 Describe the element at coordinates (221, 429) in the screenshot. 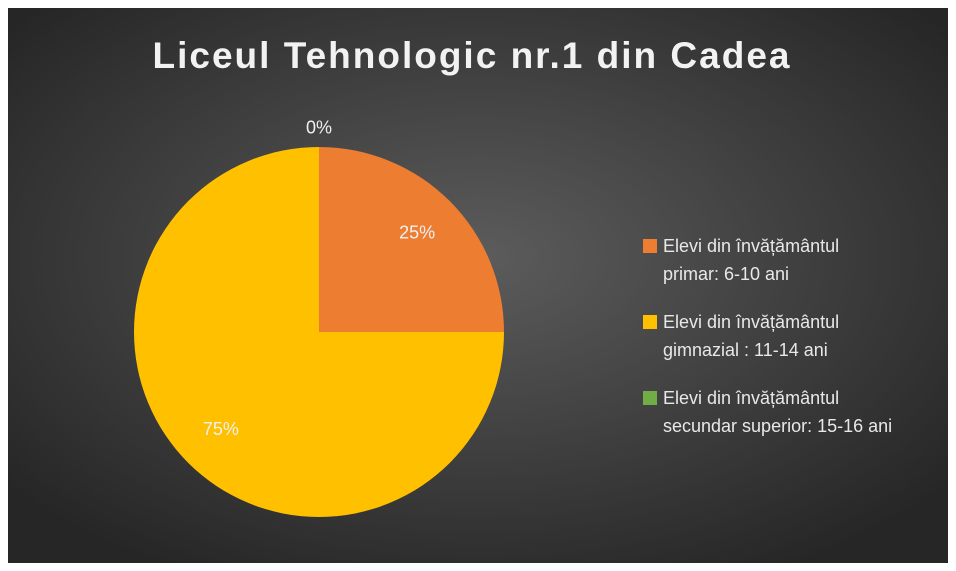

I see `data-label: 75%` at that location.